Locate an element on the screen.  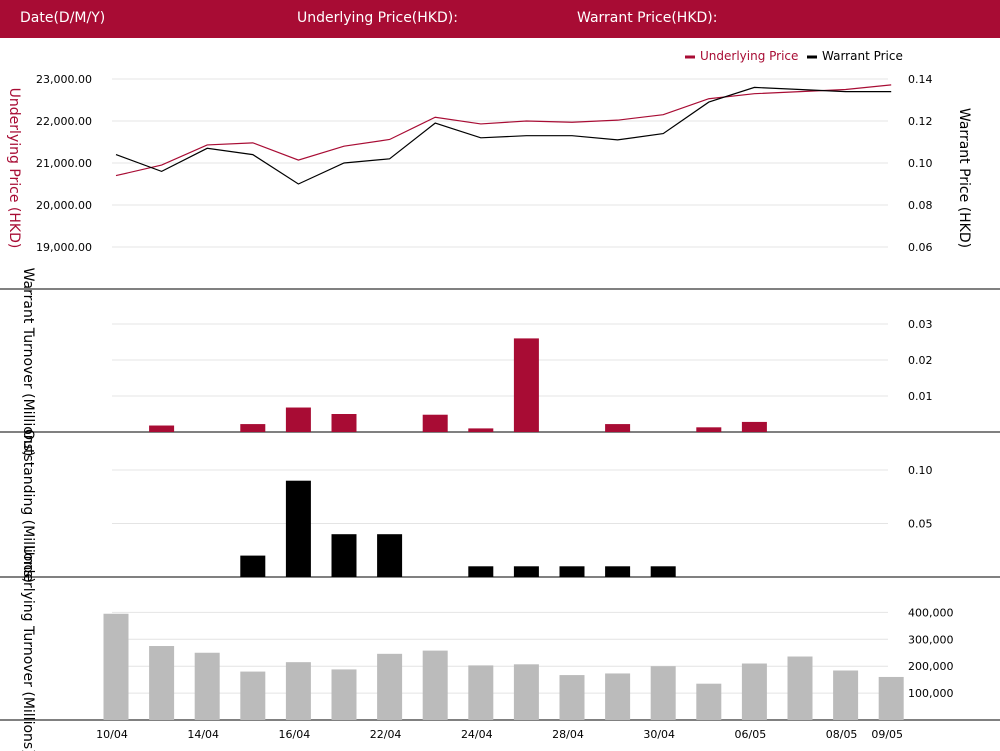
y-tick-label-left: 19,000.00 is located at coordinates (64, 247).